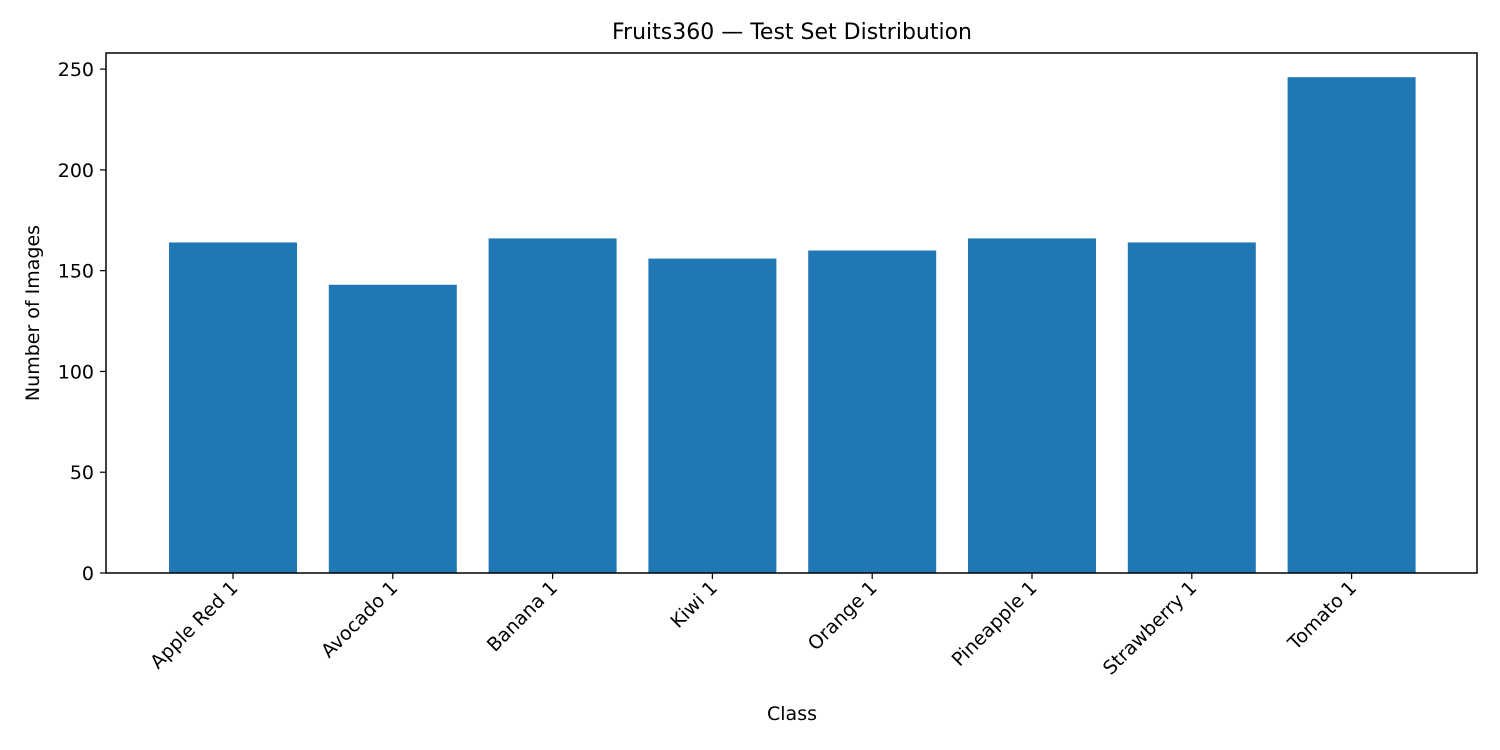  I want to click on y-tick-label: 150, so click(76, 272).